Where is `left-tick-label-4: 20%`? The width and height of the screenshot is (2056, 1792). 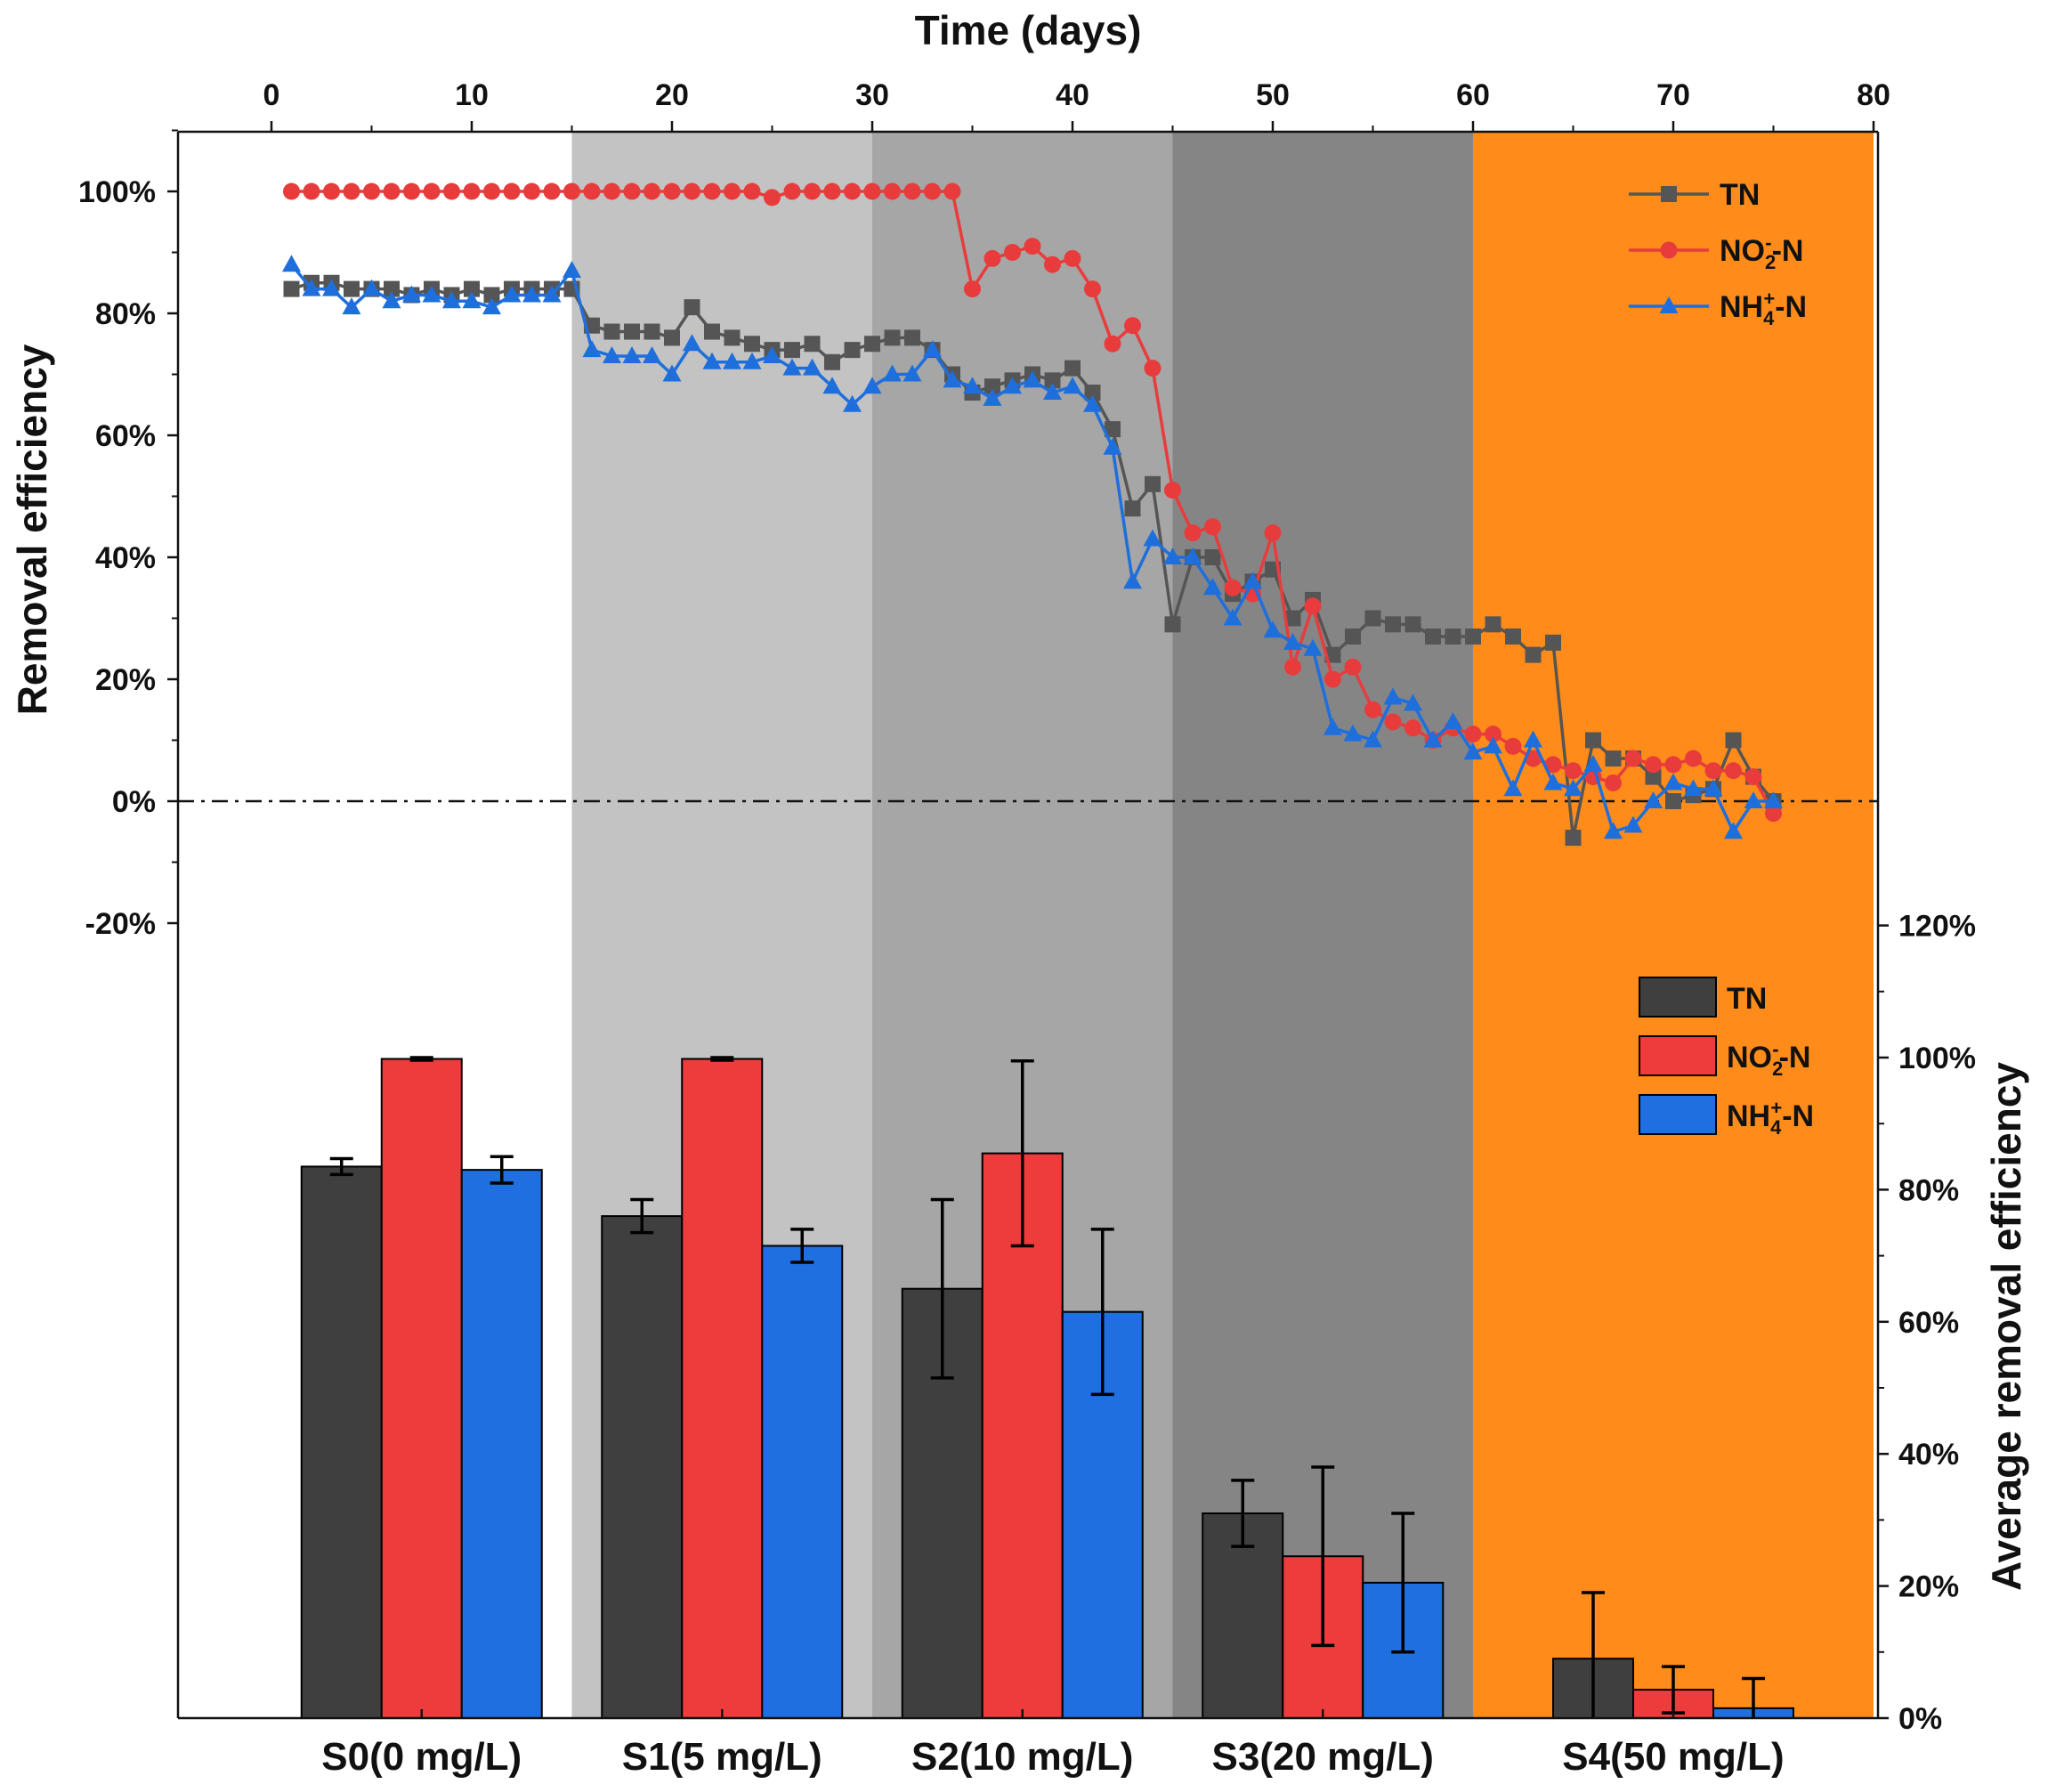
left-tick-label-4: 20% is located at coordinates (126, 680).